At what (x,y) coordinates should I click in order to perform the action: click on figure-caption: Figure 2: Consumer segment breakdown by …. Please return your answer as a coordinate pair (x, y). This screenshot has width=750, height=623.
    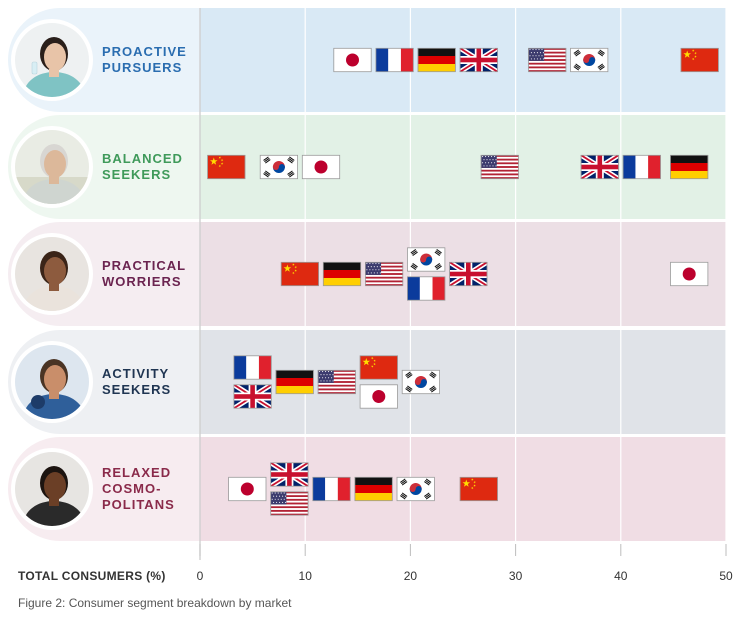
    Looking at the image, I should click on (155, 603).